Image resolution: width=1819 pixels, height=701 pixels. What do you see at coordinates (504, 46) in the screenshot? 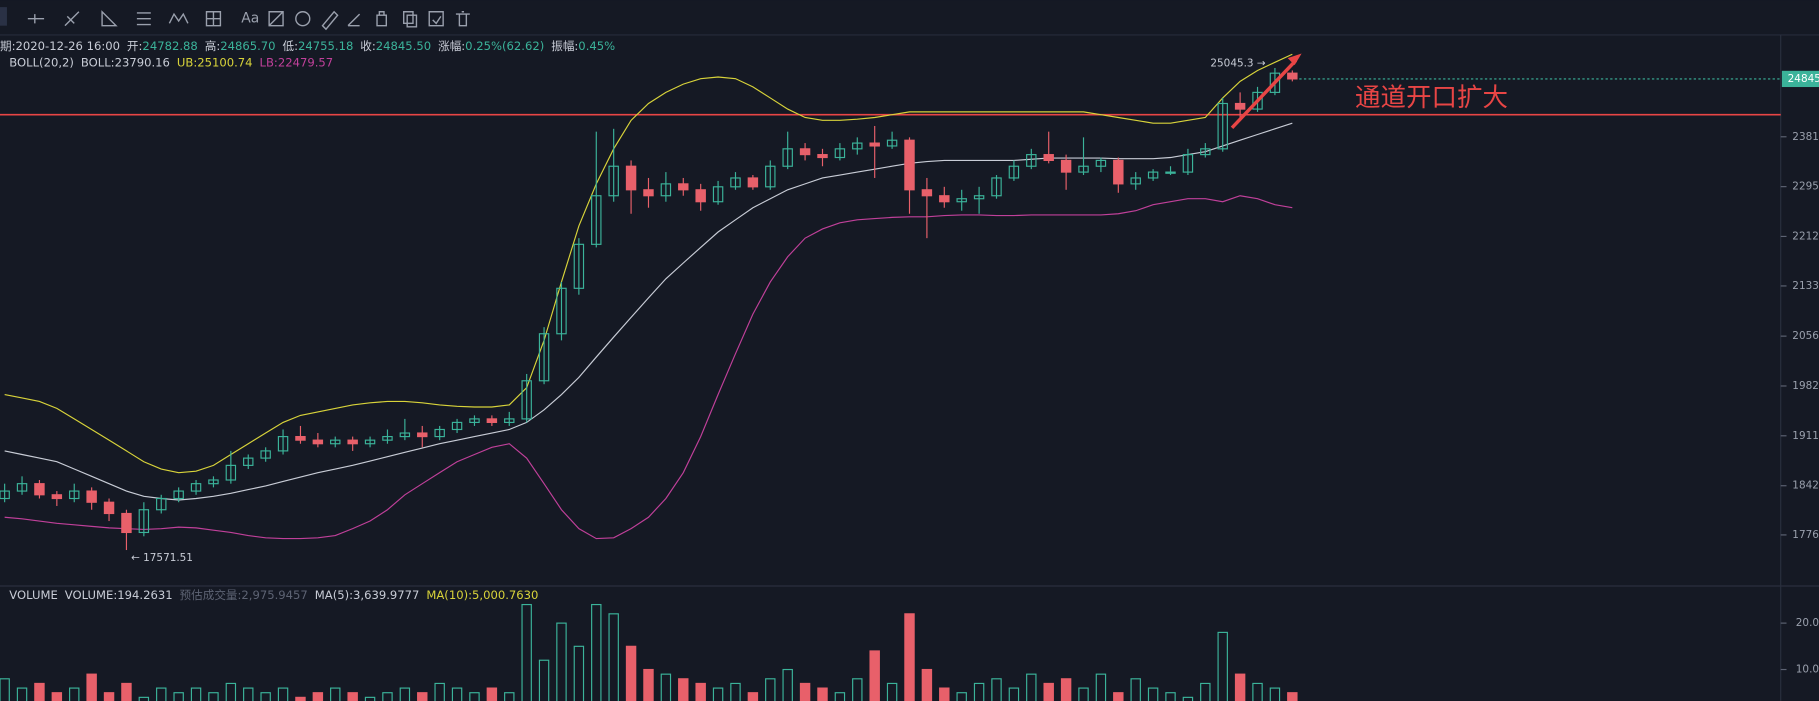
I see `info-text: 0.25%(62.62)` at bounding box center [504, 46].